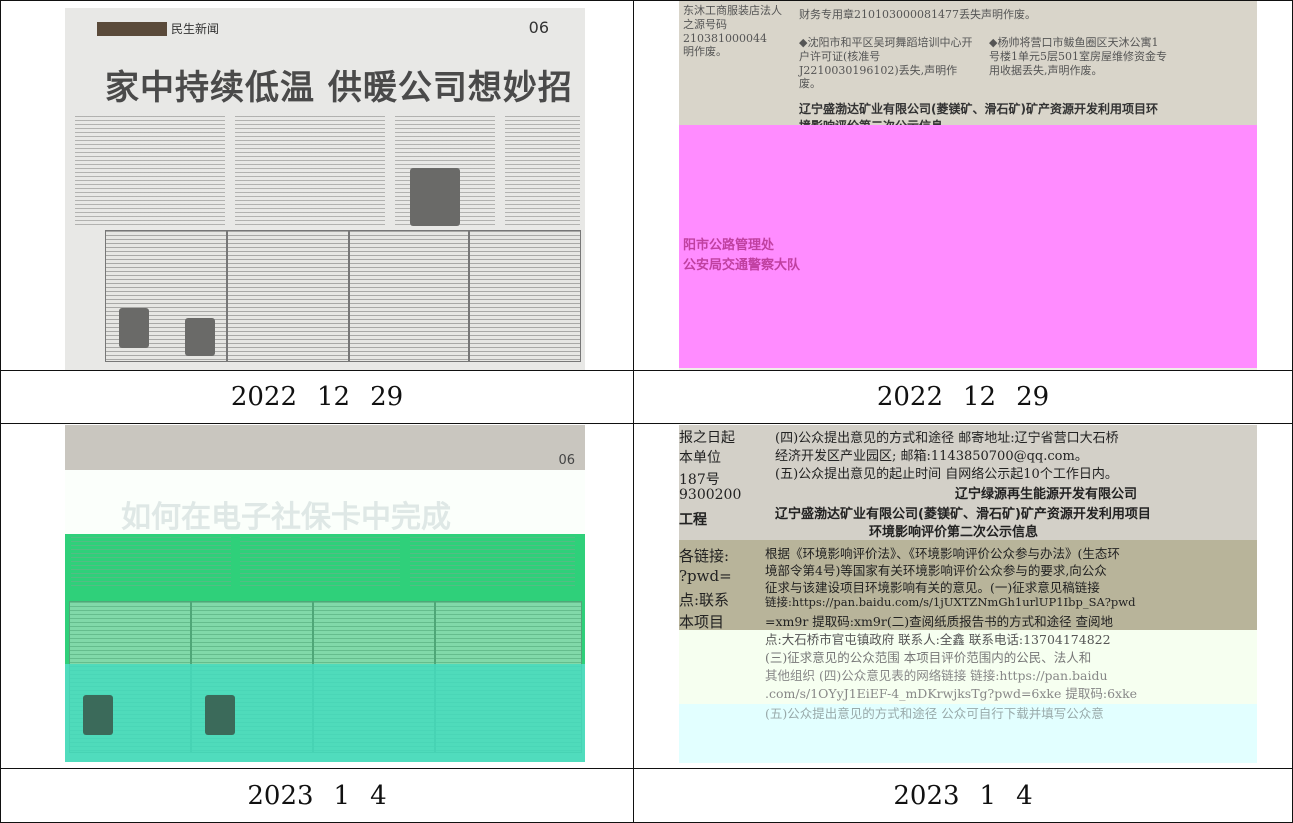 This screenshot has width=1293, height=823. Describe the element at coordinates (195, 29) in the screenshot. I see `section-label: 民生新闻` at that location.